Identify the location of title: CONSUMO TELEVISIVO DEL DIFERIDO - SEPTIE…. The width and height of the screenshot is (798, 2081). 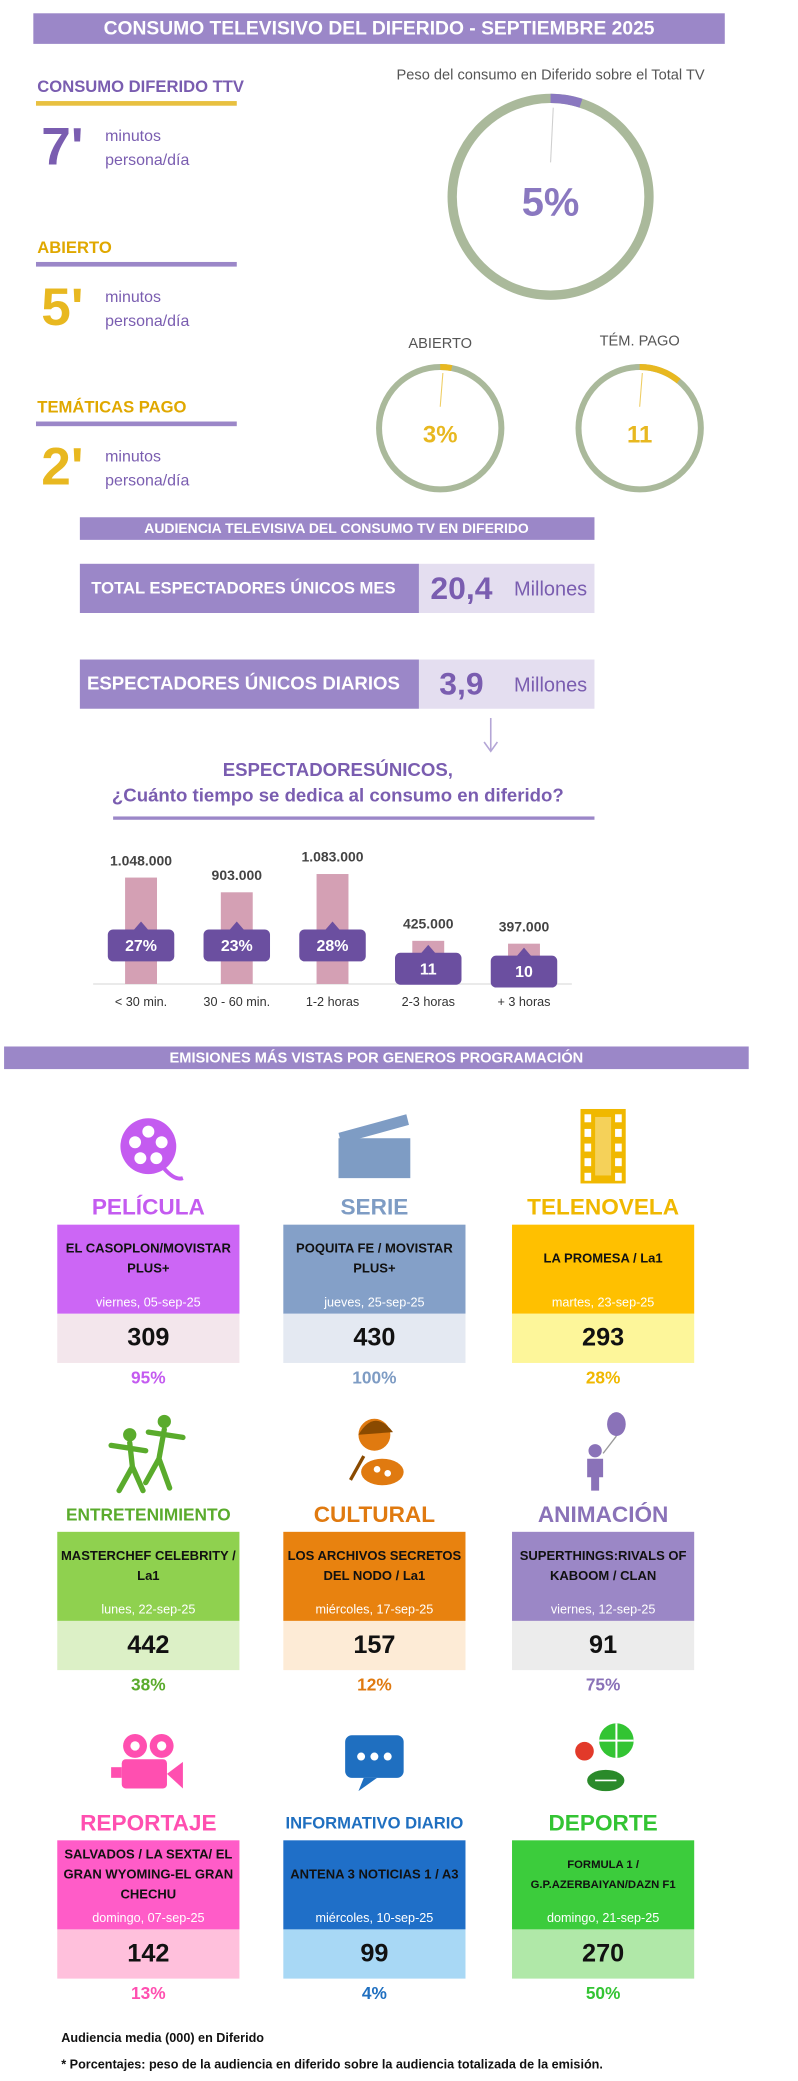
(379, 28).